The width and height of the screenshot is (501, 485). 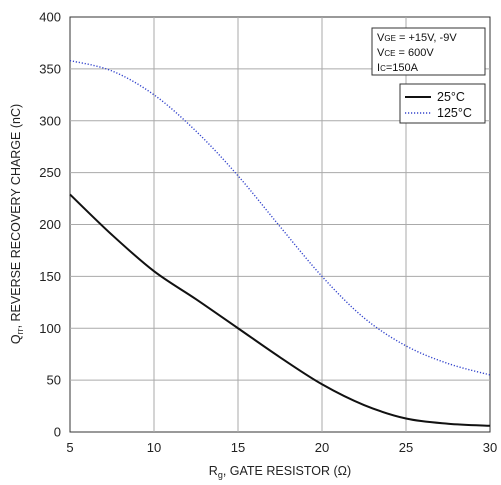 What do you see at coordinates (57, 432) in the screenshot?
I see `y-tick-label-0: 0` at bounding box center [57, 432].